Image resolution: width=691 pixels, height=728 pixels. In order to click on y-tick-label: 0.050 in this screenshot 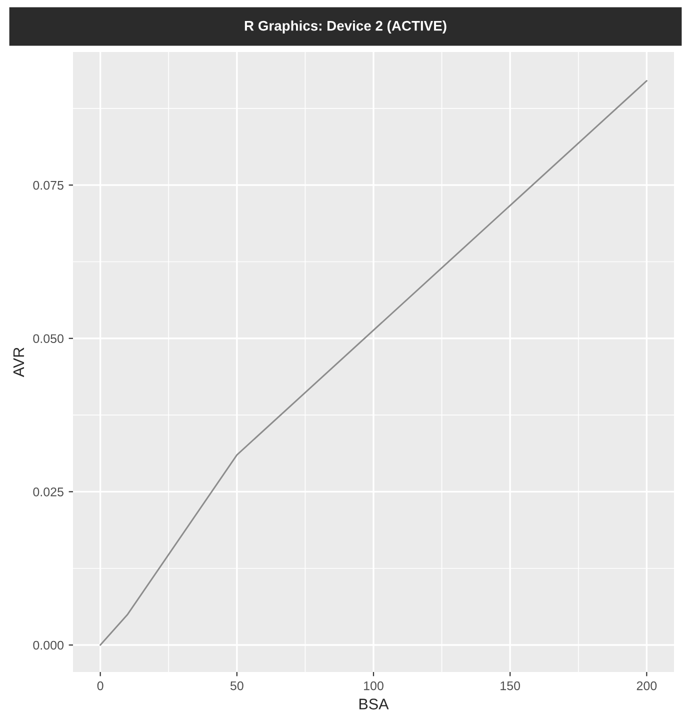, I will do `click(48, 339)`.